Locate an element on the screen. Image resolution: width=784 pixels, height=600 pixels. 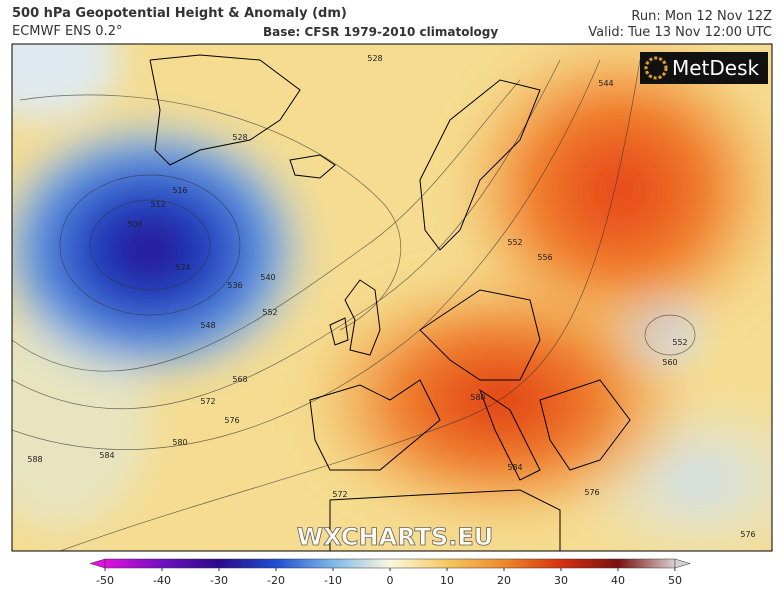
colorbar-tick-label: -50 is located at coordinates (105, 580).